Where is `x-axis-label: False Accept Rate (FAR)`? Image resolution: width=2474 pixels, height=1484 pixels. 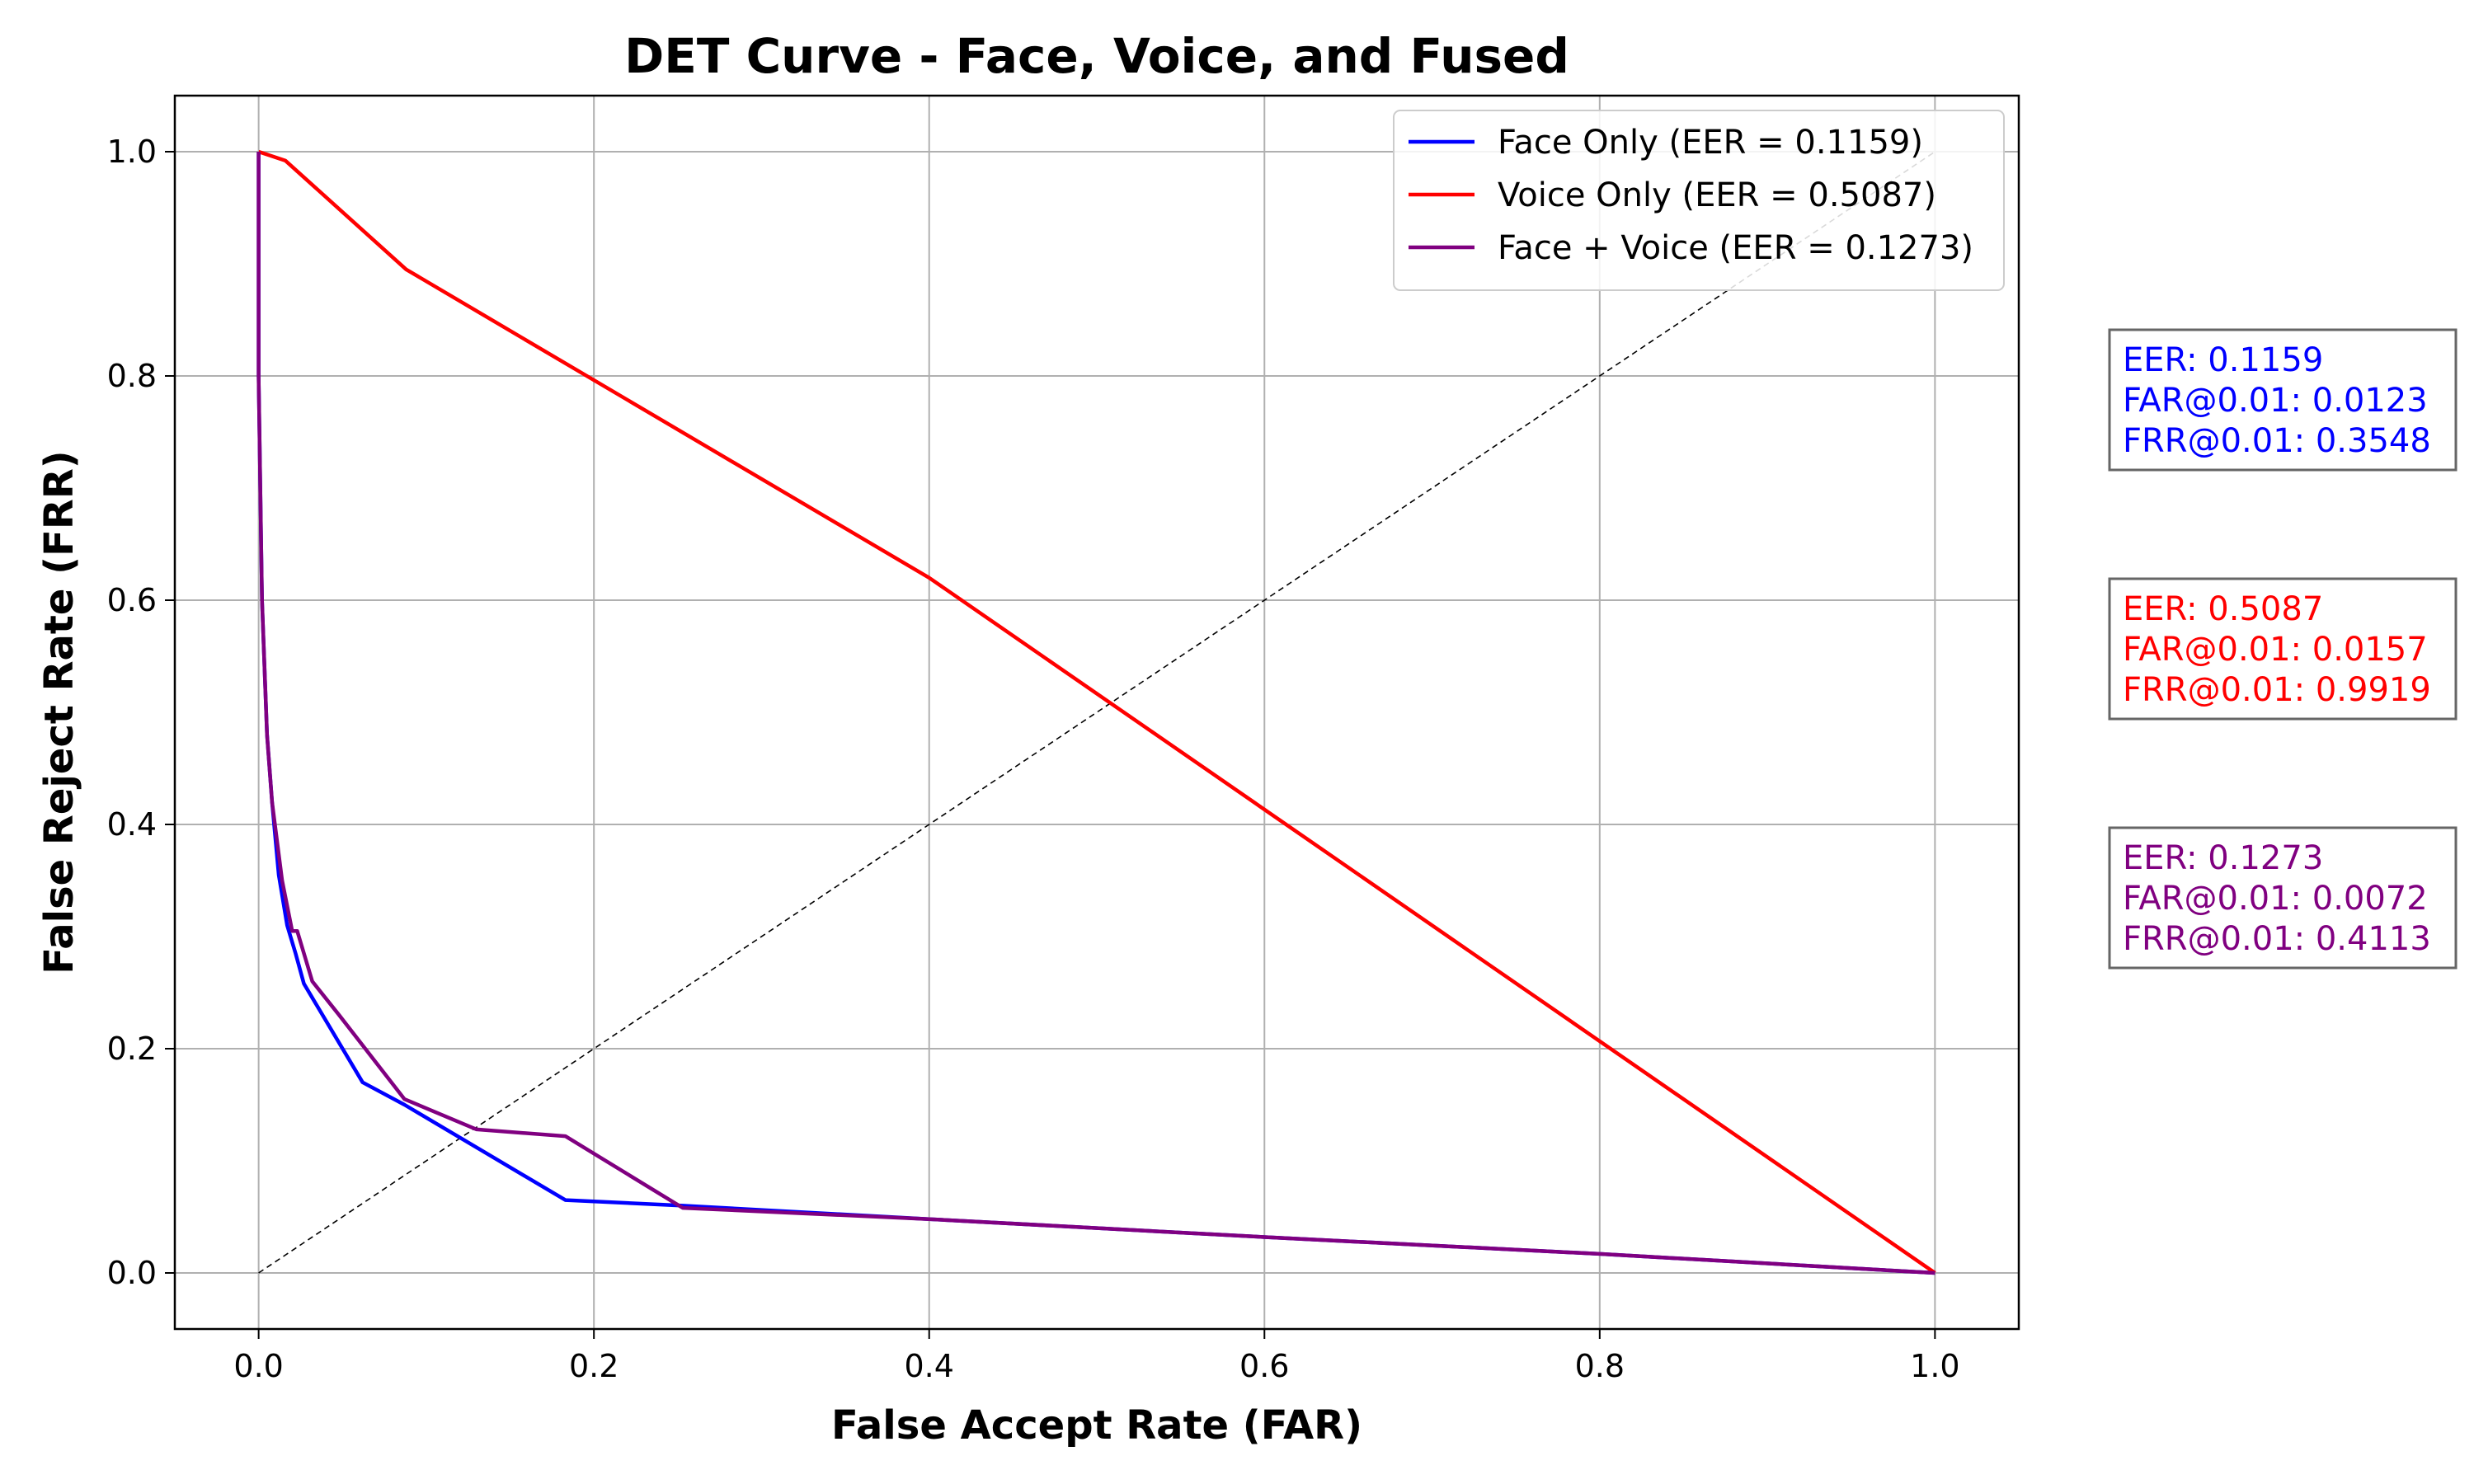
x-axis-label: False Accept Rate (FAR) is located at coordinates (1096, 1425).